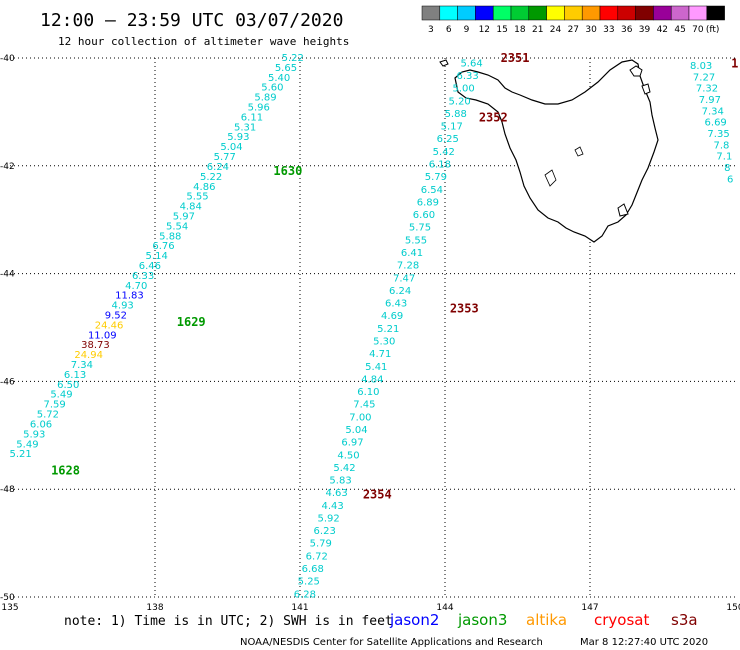  I want to click on satellite-s3a: s3a, so click(684, 620).